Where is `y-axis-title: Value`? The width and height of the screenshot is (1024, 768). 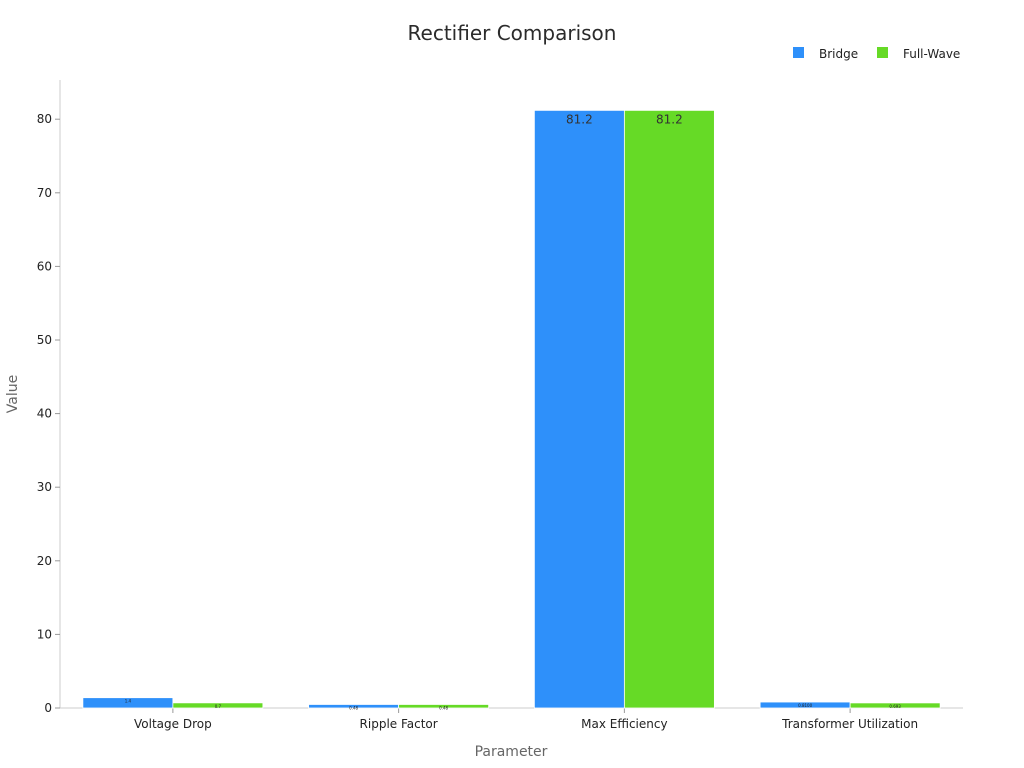
y-axis-title: Value is located at coordinates (13, 394).